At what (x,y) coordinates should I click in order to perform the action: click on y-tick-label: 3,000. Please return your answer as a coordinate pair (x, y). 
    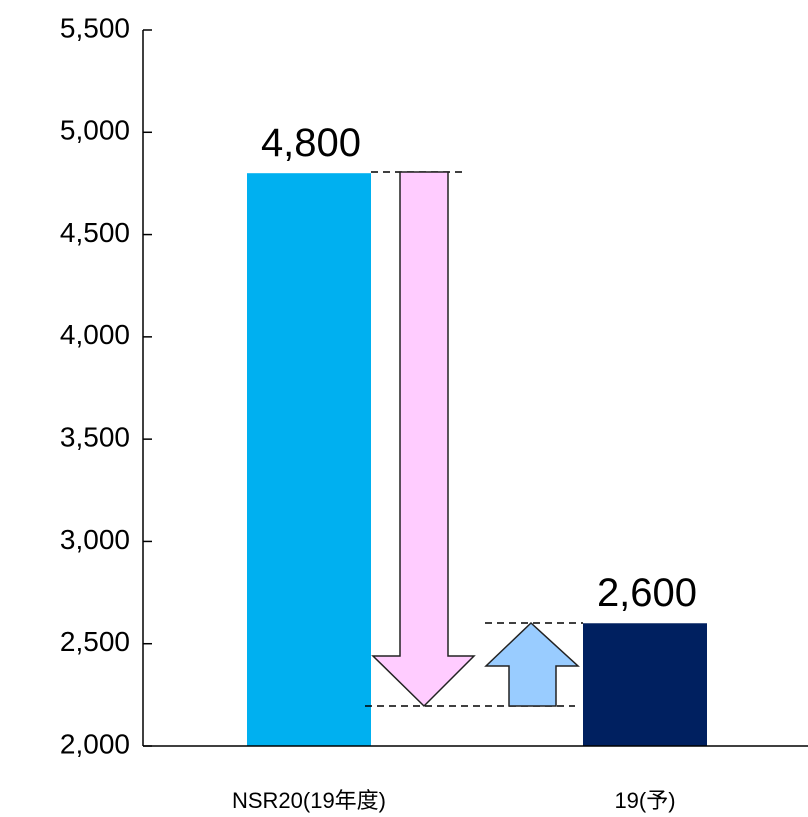
    Looking at the image, I should click on (95, 539).